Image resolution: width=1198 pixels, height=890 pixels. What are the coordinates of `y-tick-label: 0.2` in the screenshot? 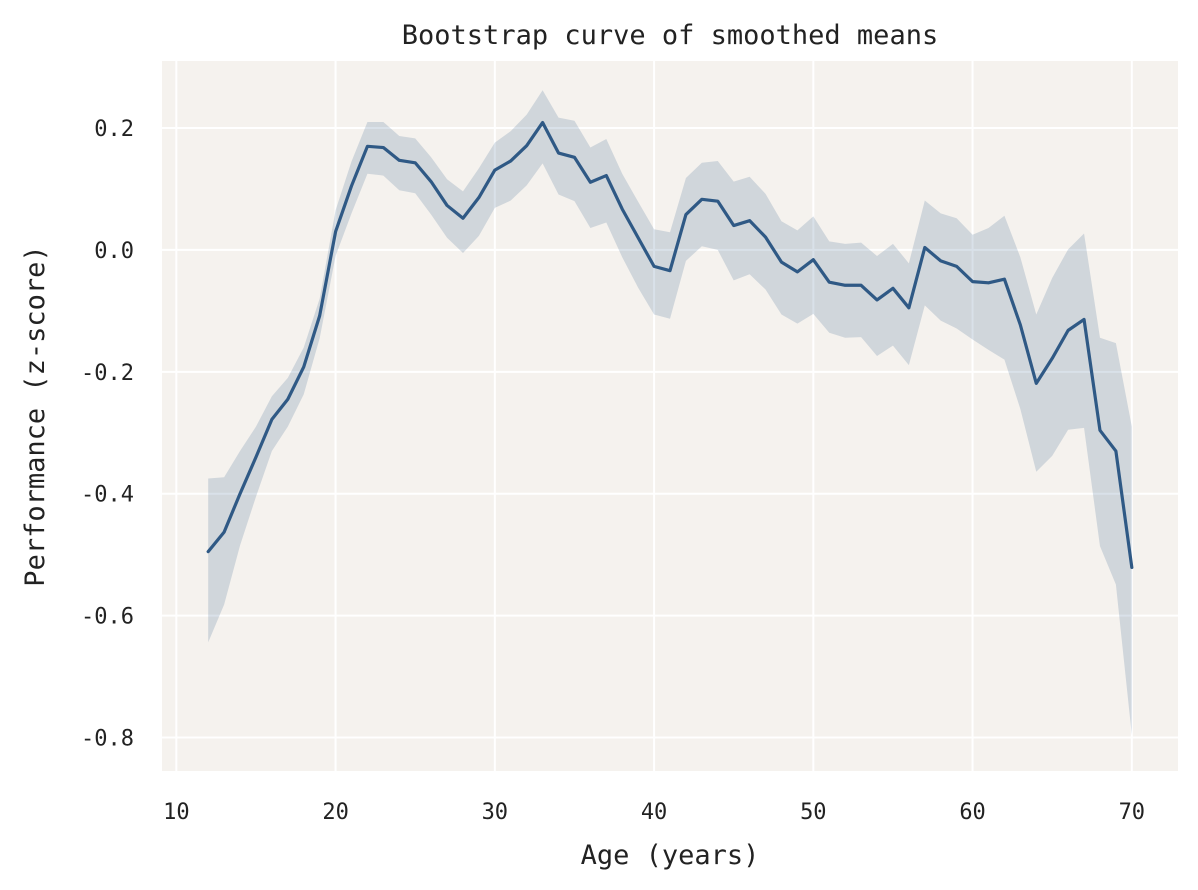 It's located at (114, 129).